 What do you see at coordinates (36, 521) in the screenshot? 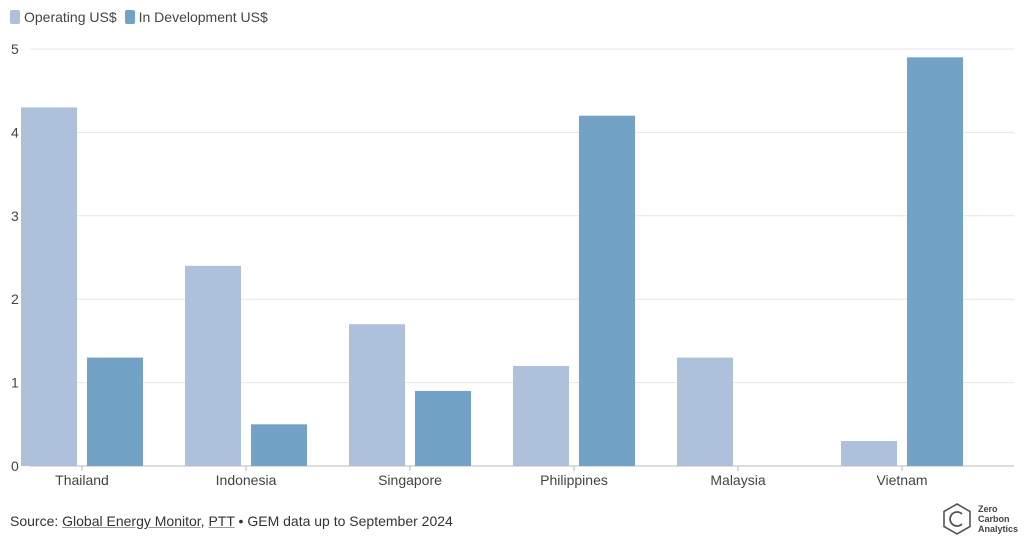
I see `footer-prefix: Source:` at bounding box center [36, 521].